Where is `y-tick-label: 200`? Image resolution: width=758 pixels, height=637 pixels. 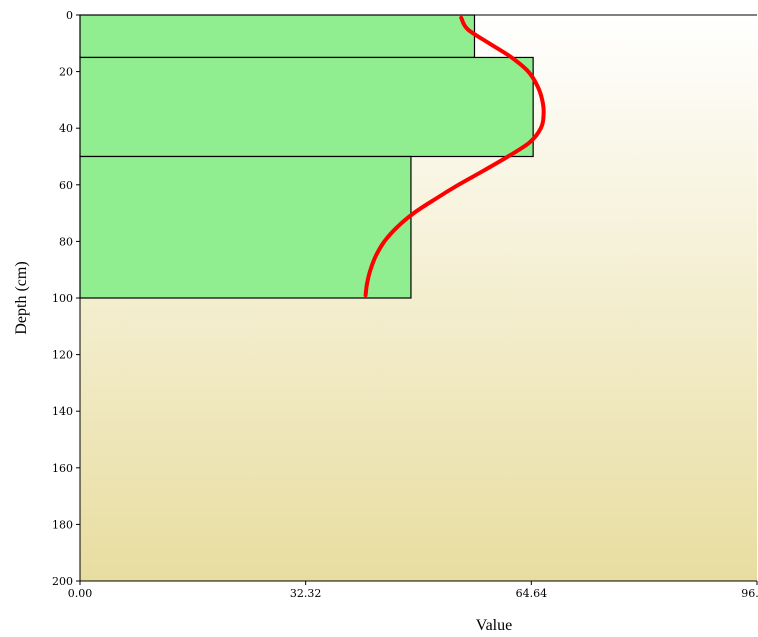
y-tick-label: 200 is located at coordinates (62, 581).